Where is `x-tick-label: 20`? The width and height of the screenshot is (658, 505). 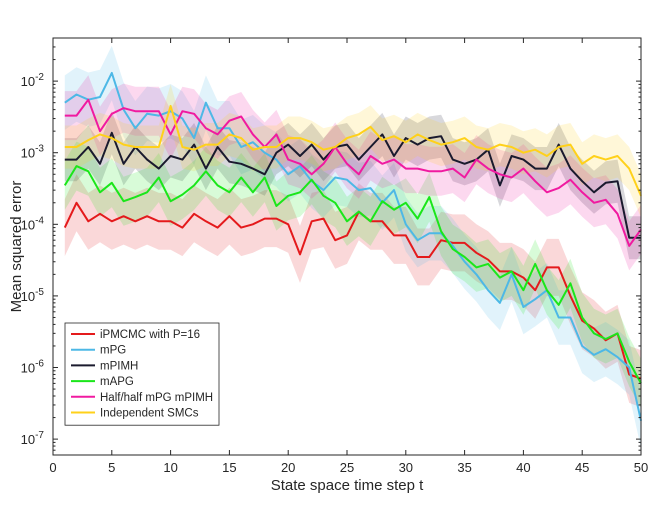
x-tick-label: 20 is located at coordinates (288, 467).